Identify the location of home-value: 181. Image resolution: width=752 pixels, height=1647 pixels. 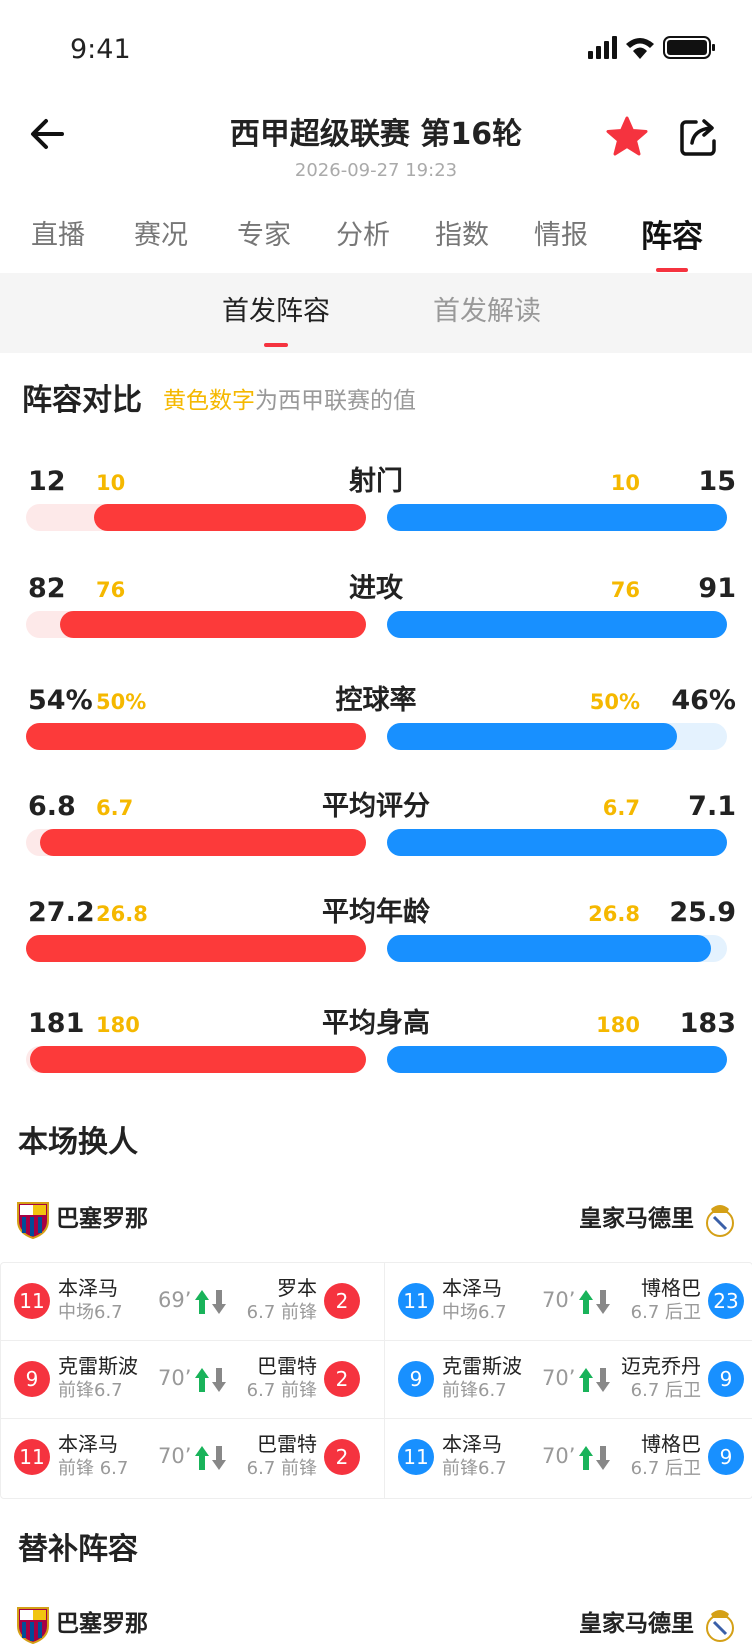
(56, 1023).